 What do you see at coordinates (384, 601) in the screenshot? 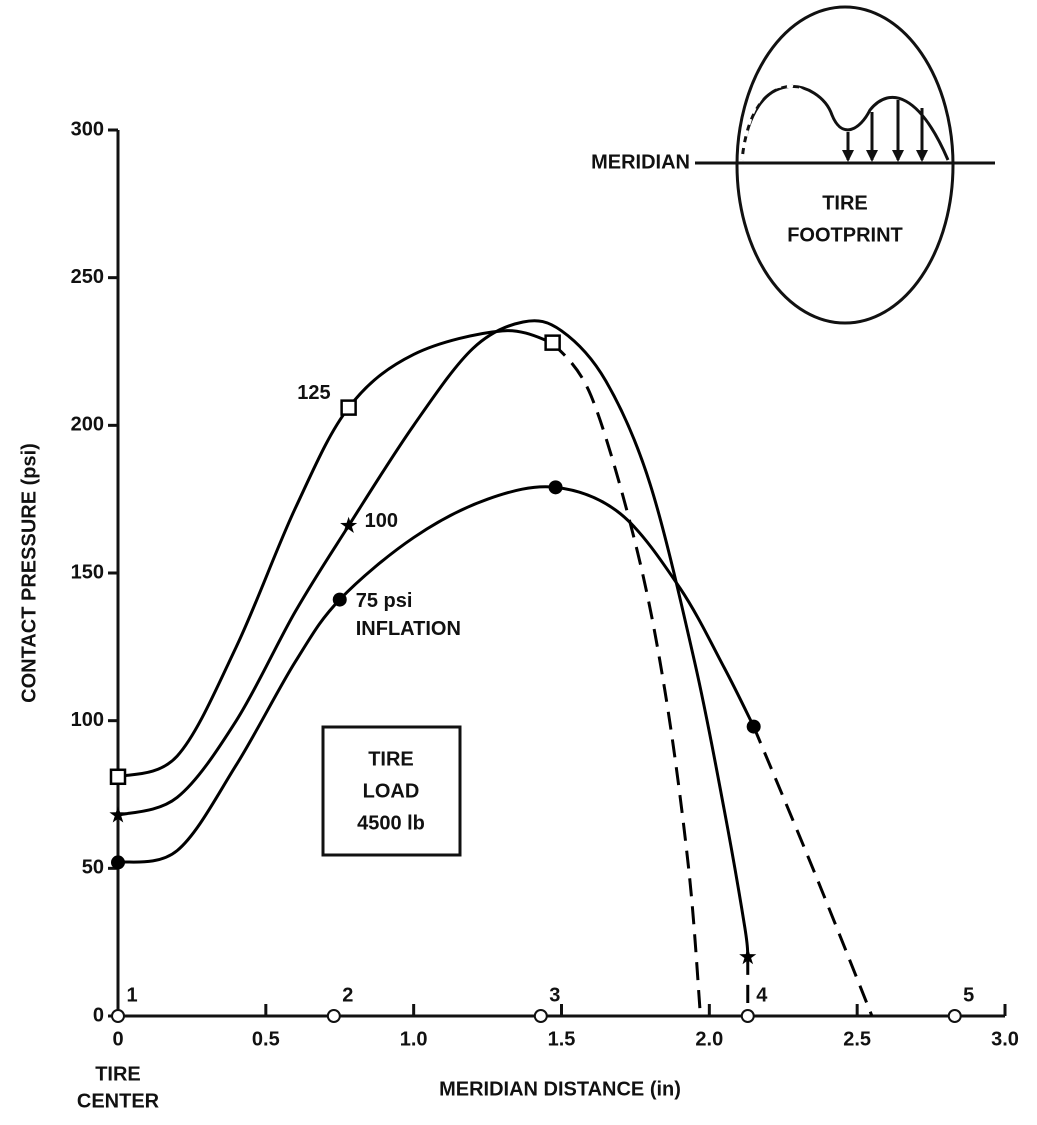
I see `series-label: 75 psi` at bounding box center [384, 601].